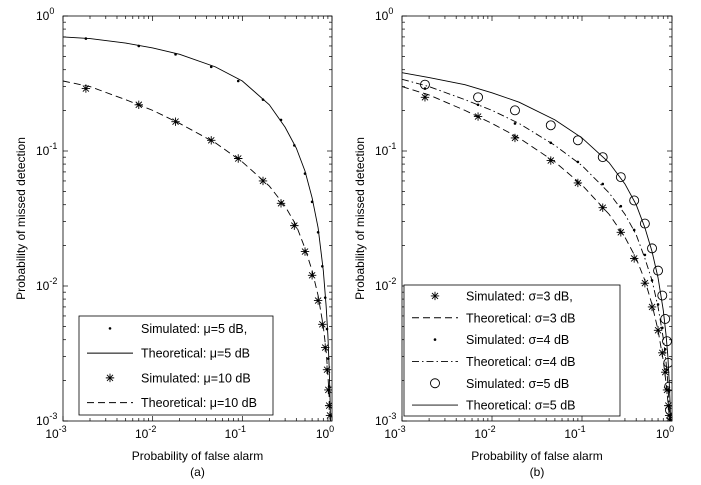 The height and width of the screenshot is (485, 701). Describe the element at coordinates (402, 429) in the screenshot. I see `x-tick-exponent: -3` at that location.